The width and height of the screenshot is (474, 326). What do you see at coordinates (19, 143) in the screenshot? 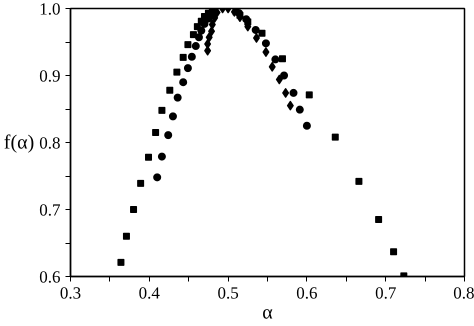
I see `y-axis-title: f(α)` at bounding box center [19, 143].